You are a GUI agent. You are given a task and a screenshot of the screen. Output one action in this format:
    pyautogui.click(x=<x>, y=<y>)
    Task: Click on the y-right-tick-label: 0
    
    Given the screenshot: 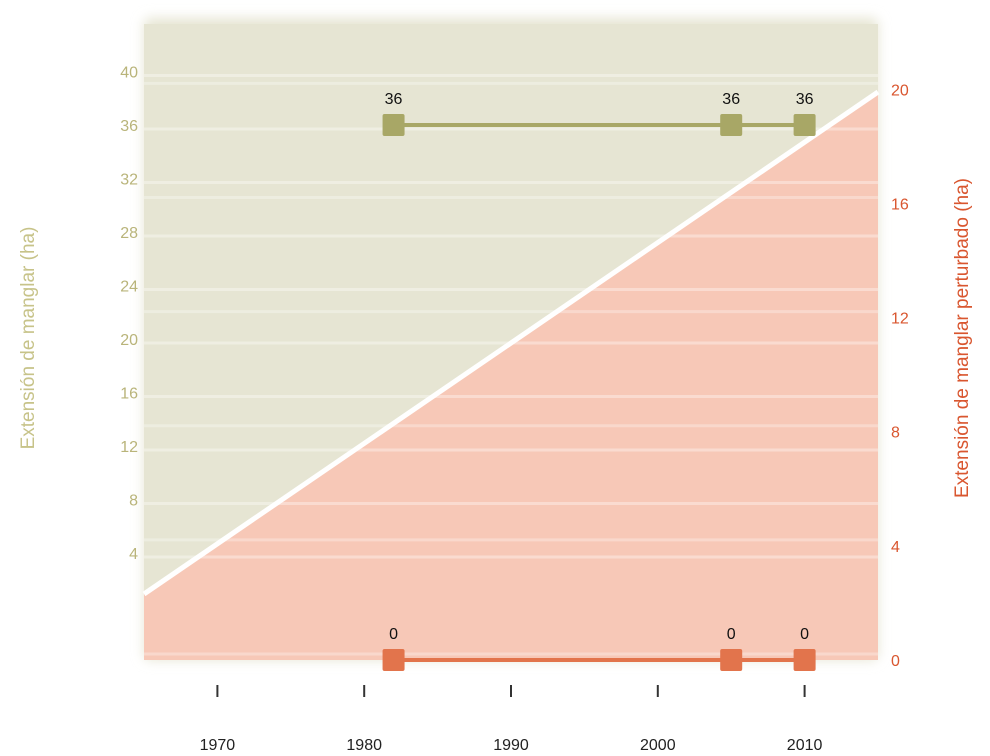 What is the action you would take?
    pyautogui.click(x=895, y=661)
    